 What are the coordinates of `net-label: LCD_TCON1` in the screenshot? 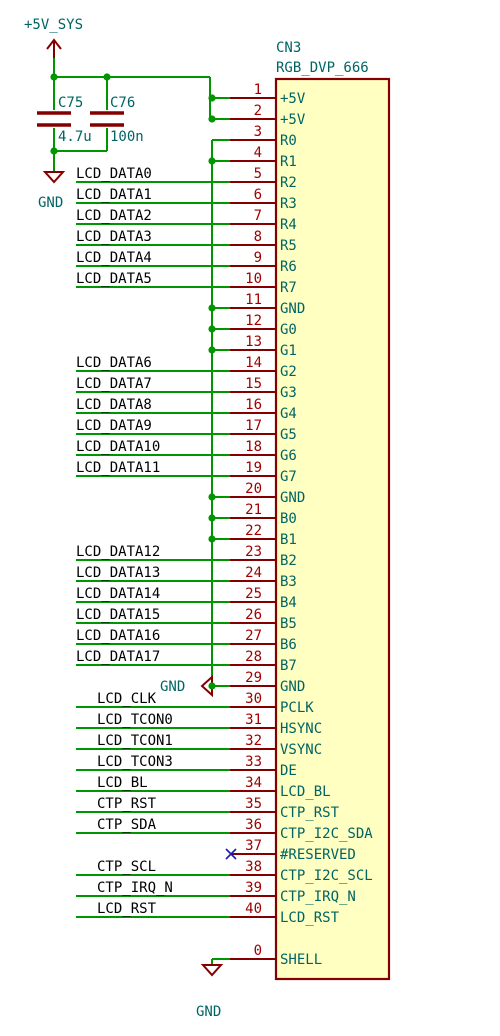 It's located at (135, 741).